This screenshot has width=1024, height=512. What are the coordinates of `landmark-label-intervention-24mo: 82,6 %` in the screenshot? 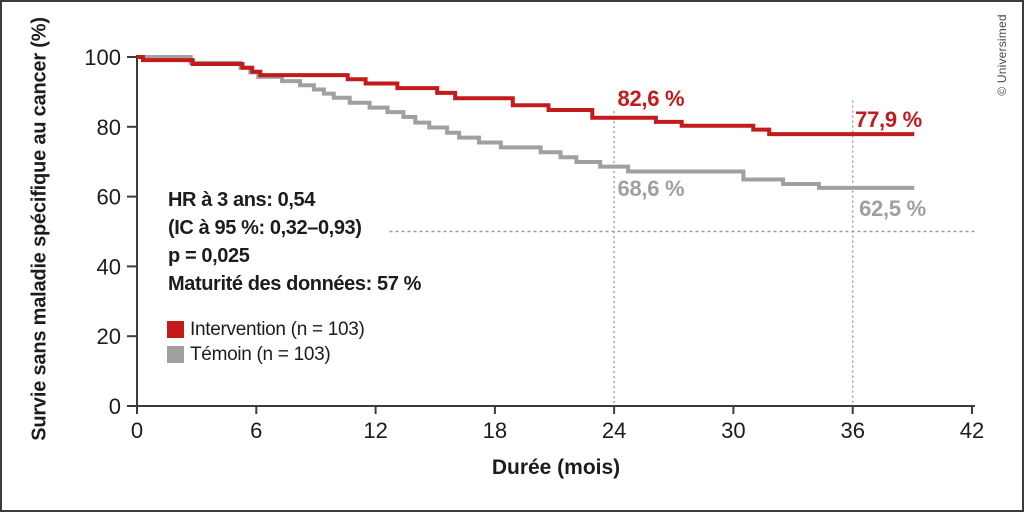 It's located at (651, 98).